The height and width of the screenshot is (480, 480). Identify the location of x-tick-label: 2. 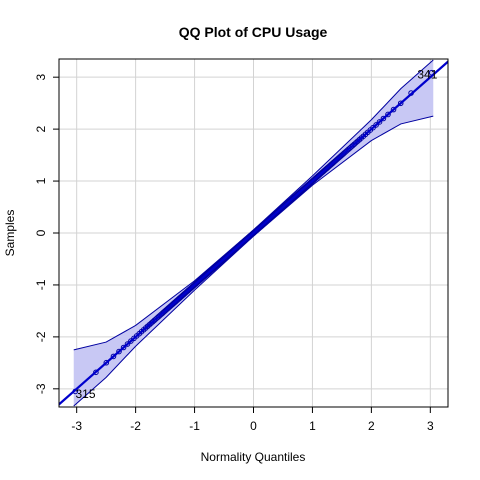
(371, 426).